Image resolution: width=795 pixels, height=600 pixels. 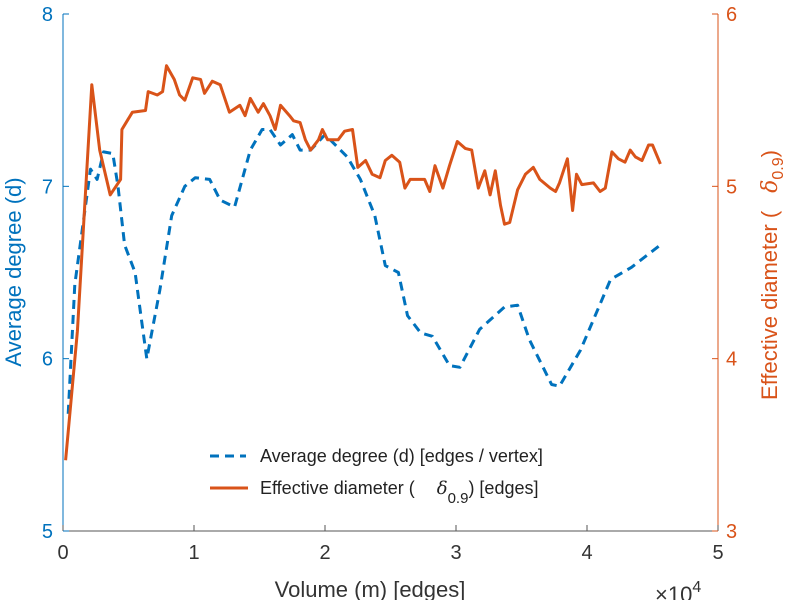 What do you see at coordinates (673, 591) in the screenshot?
I see `x-multiplier-base: ×10` at bounding box center [673, 591].